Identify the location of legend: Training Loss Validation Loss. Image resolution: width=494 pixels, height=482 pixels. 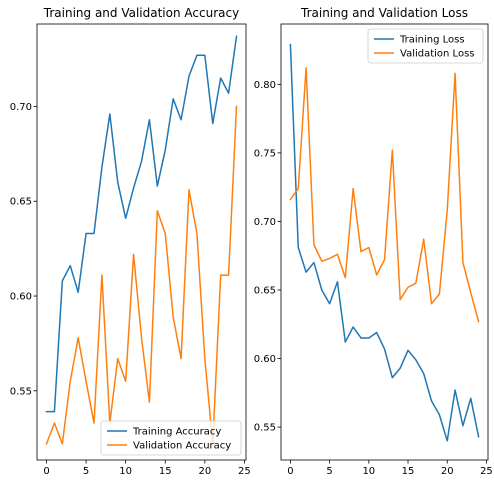
(425, 46).